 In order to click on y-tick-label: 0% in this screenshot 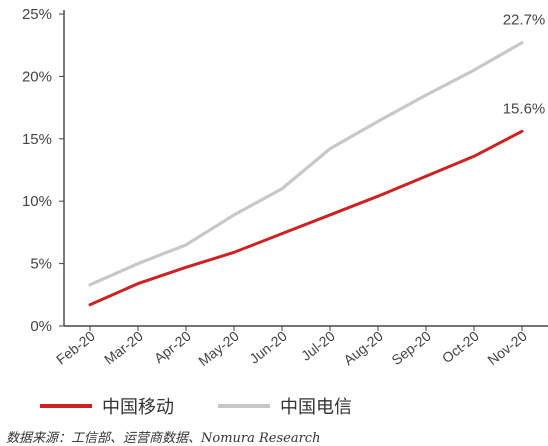, I will do `click(41, 326)`.